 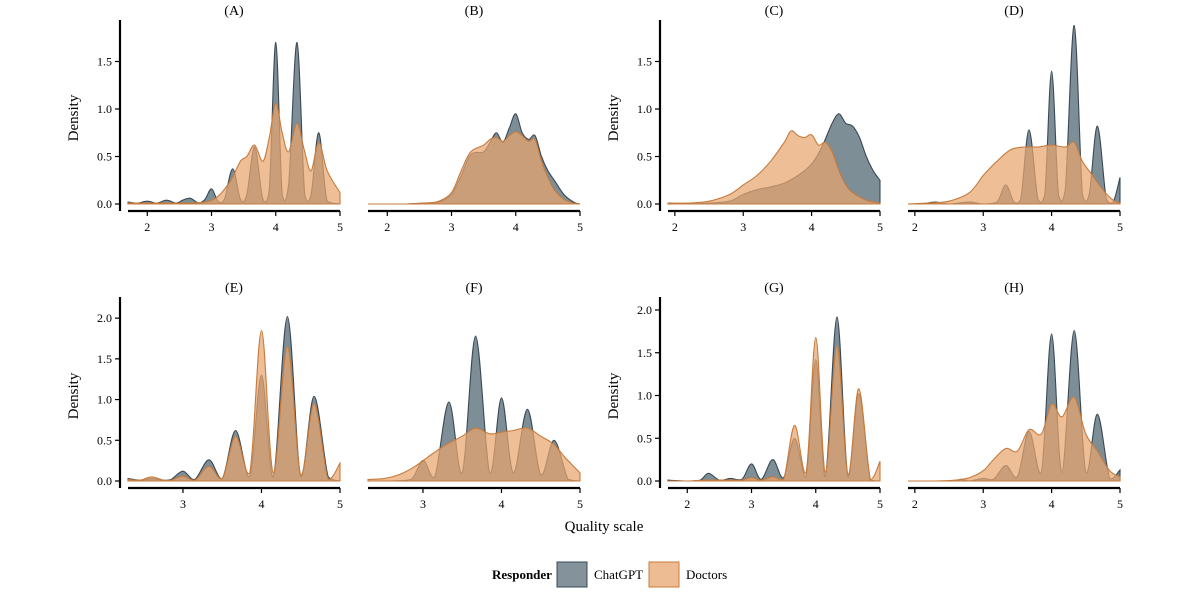 What do you see at coordinates (104, 157) in the screenshot?
I see `y-tick-label-a-0.5: 0.5` at bounding box center [104, 157].